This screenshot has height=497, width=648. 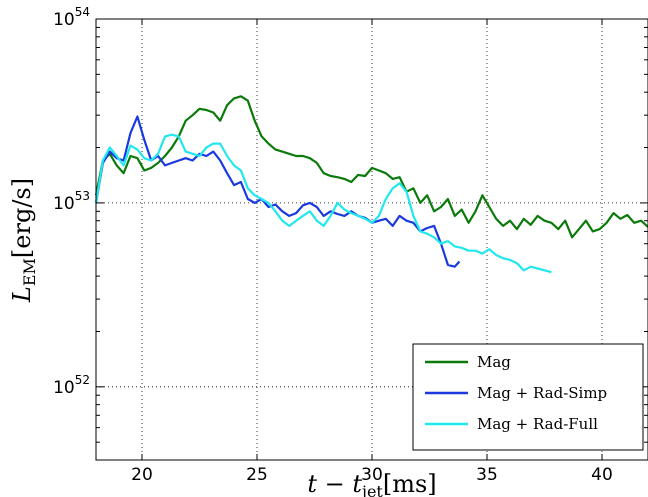 I want to click on legend-label: Mag + Rad-Full, so click(x=537, y=424).